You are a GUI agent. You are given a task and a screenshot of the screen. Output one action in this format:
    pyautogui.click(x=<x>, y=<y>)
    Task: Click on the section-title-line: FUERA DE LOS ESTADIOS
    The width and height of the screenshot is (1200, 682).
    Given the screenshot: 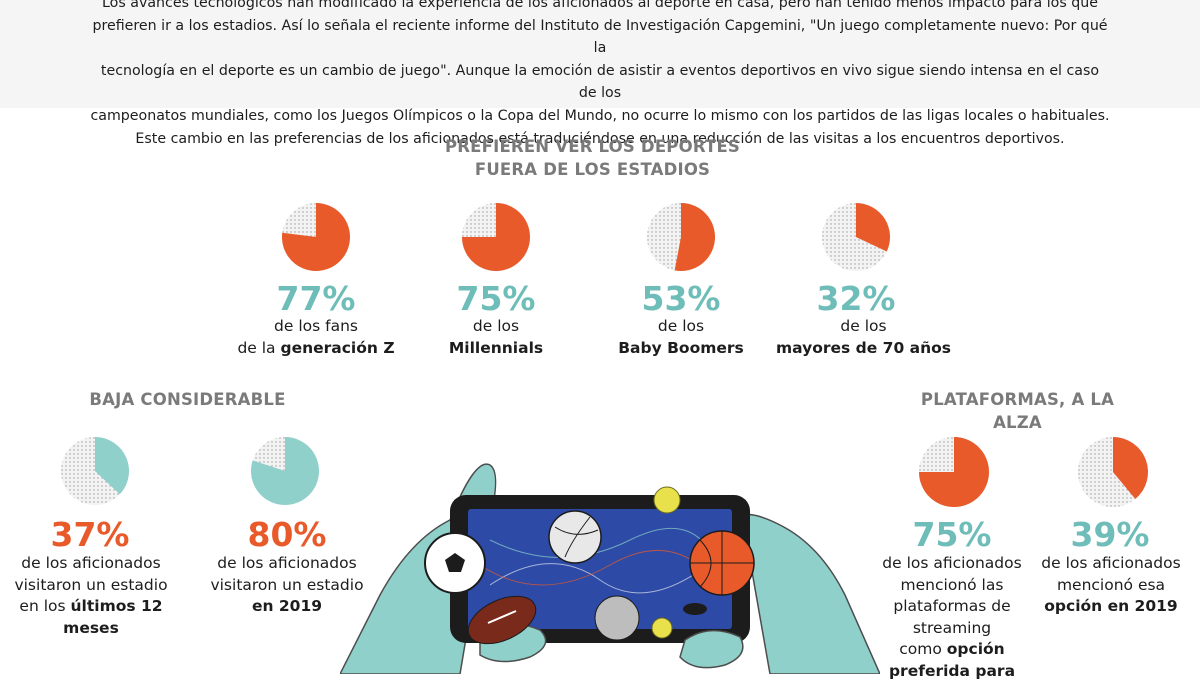 What is the action you would take?
    pyautogui.click(x=592, y=169)
    